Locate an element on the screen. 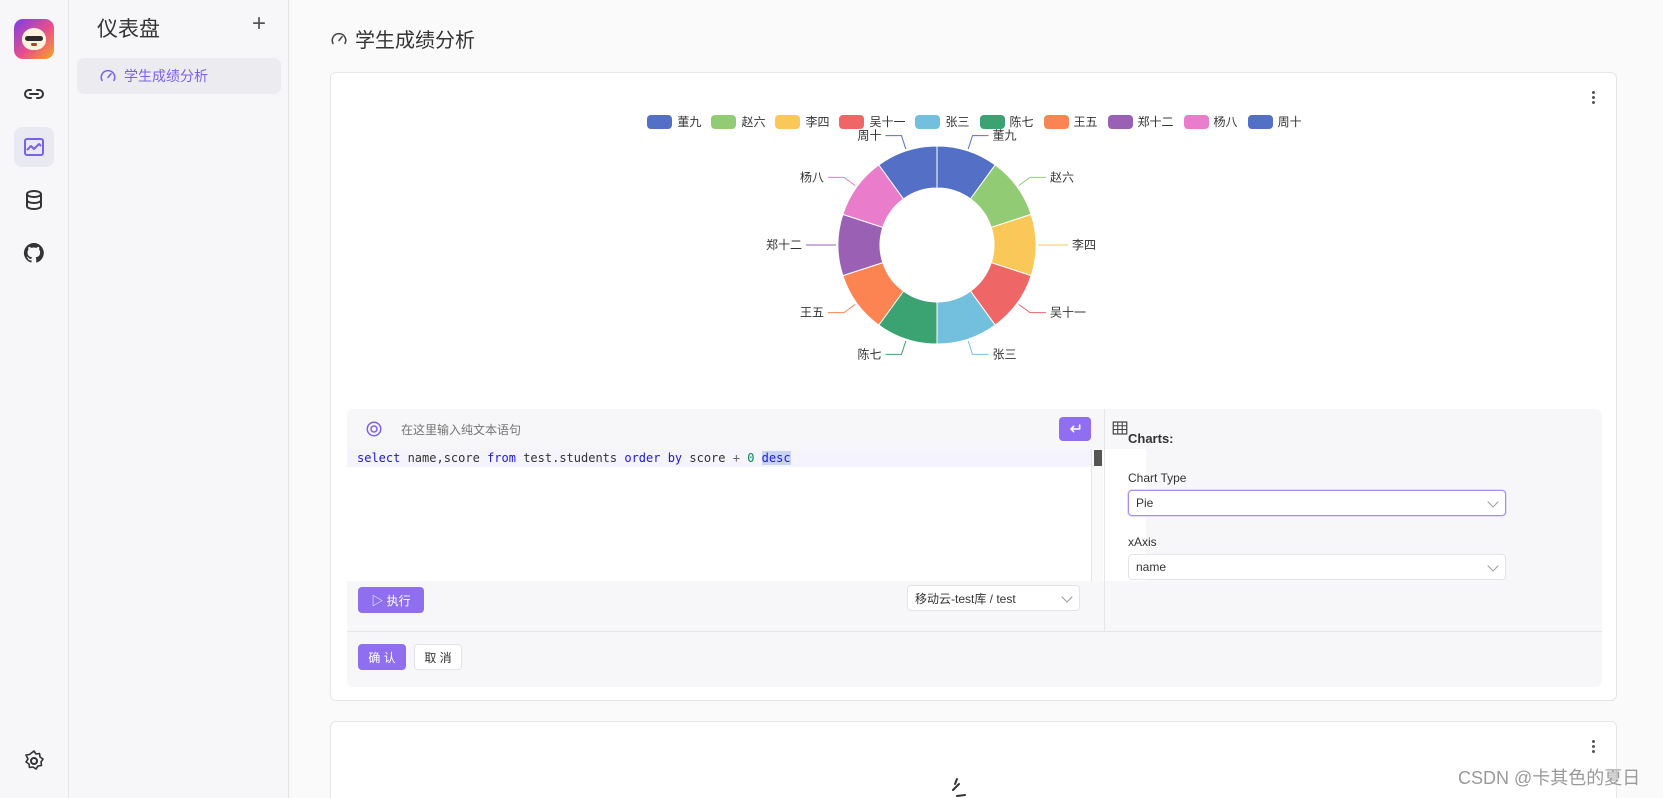 The width and height of the screenshot is (1663, 798). legend-label: 郑十二 is located at coordinates (1155, 122).